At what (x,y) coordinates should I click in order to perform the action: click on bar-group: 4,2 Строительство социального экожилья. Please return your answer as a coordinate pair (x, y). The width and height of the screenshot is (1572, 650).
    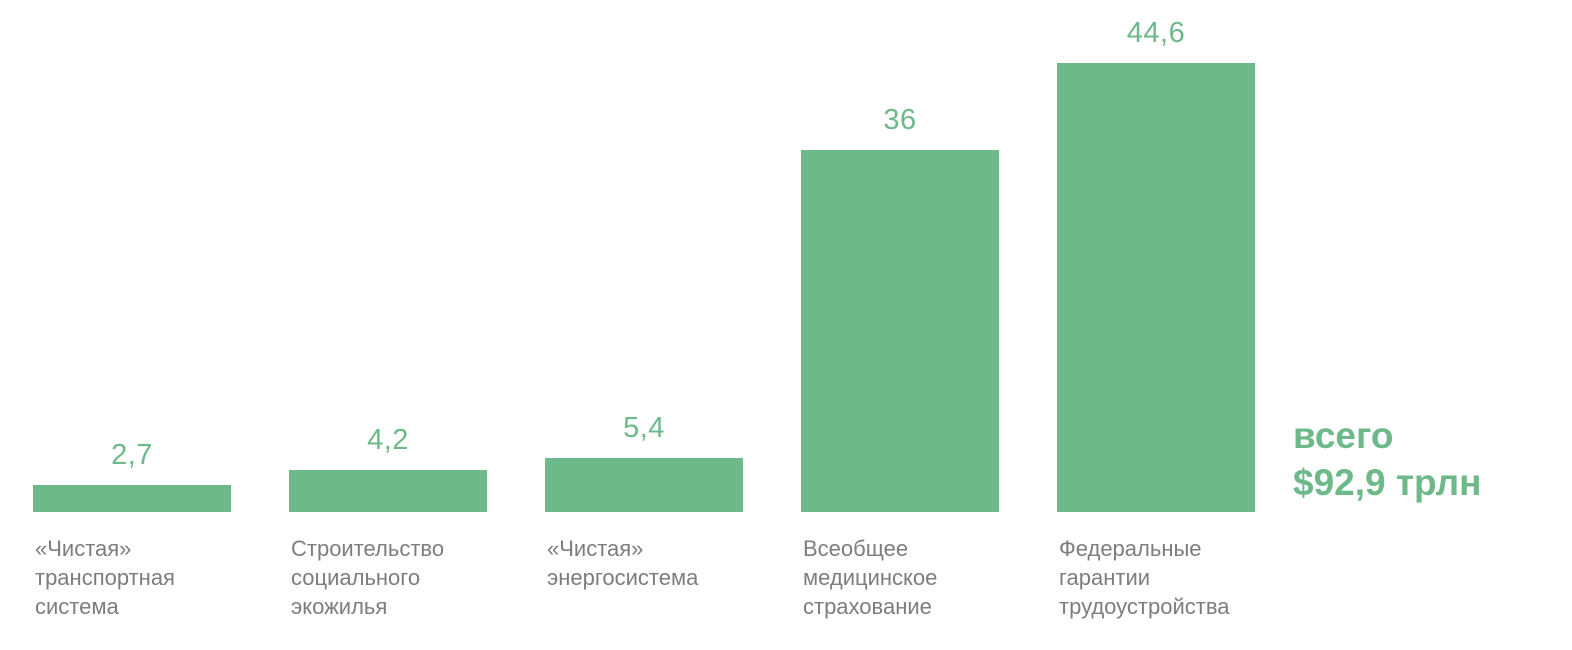
    Looking at the image, I should click on (388, 325).